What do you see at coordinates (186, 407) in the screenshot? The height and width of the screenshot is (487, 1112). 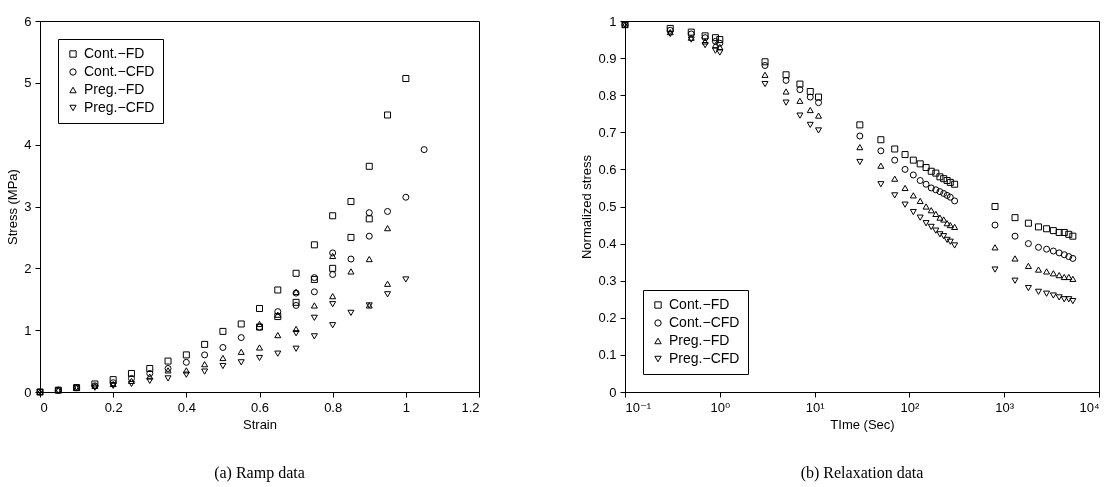 I see `x-tick-label: 0.4` at bounding box center [186, 407].